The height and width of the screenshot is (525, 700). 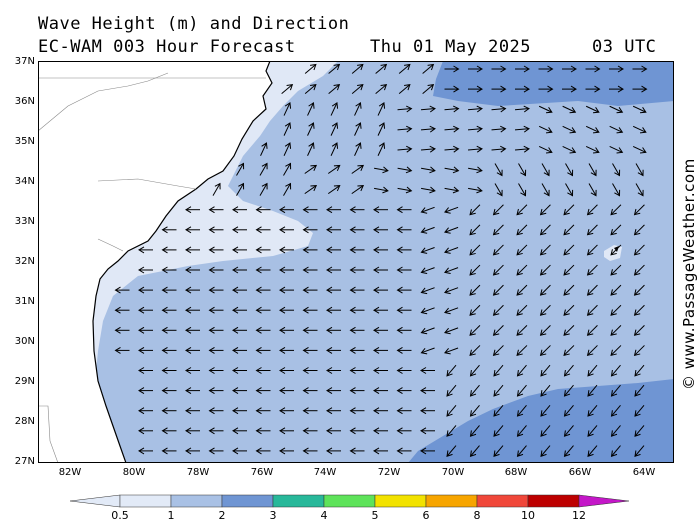 What do you see at coordinates (451, 47) in the screenshot?
I see `forecast-date: Thu 01 May 2025` at bounding box center [451, 47].